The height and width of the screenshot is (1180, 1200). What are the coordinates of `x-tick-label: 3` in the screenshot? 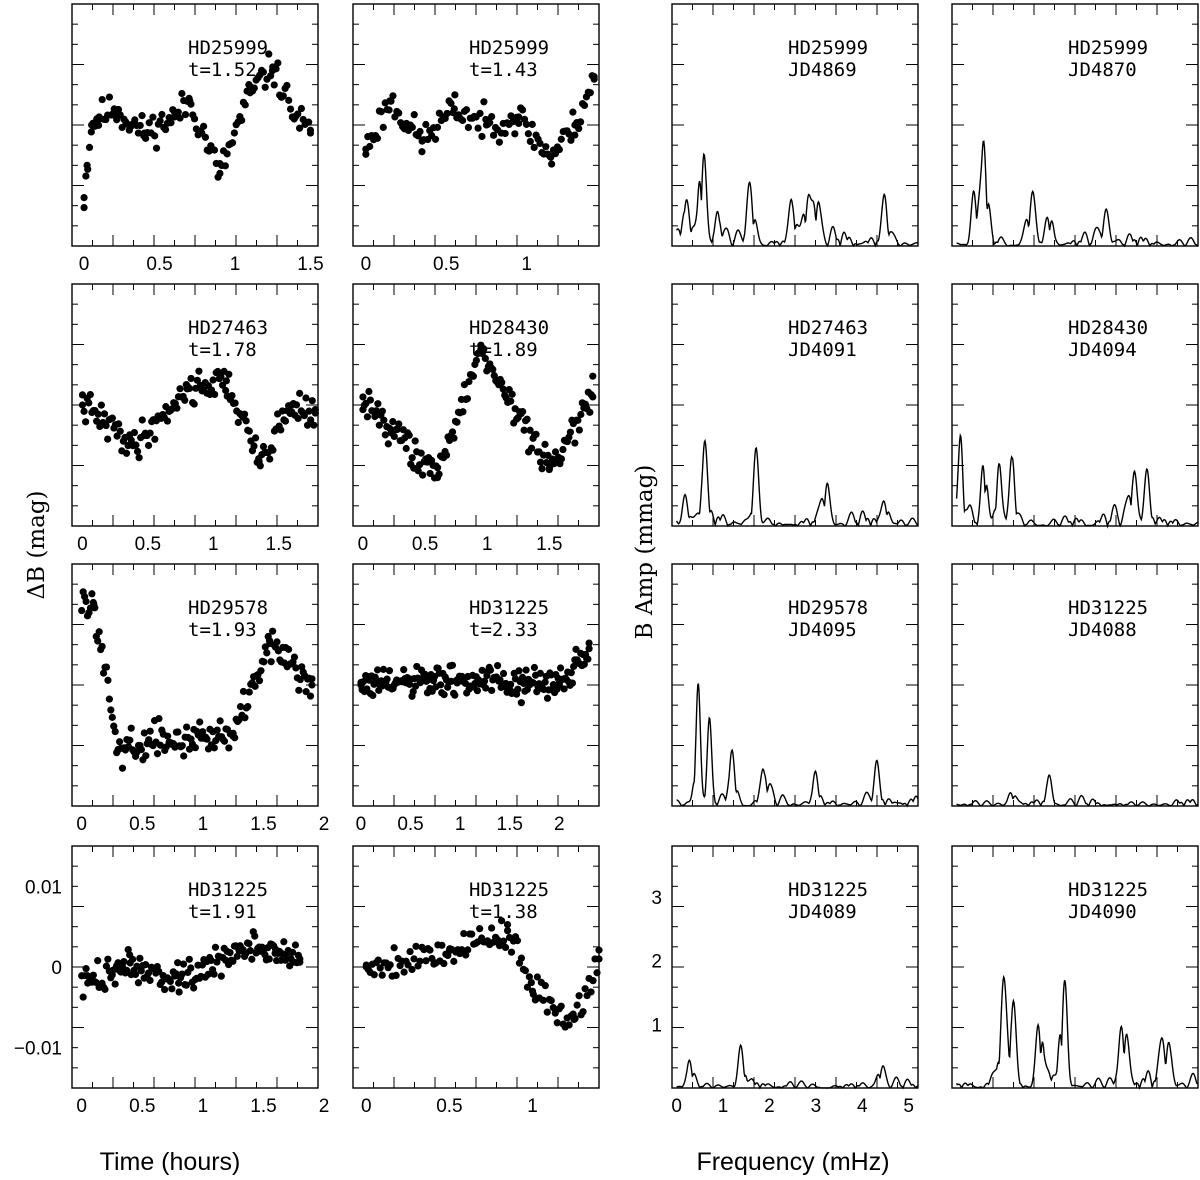 It's located at (816, 1106).